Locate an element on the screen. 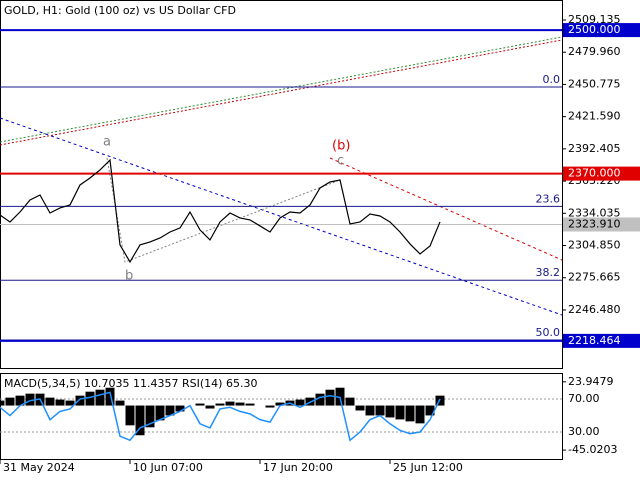 This screenshot has height=480, width=640. y-tick-label: -45.0203 is located at coordinates (592, 449).